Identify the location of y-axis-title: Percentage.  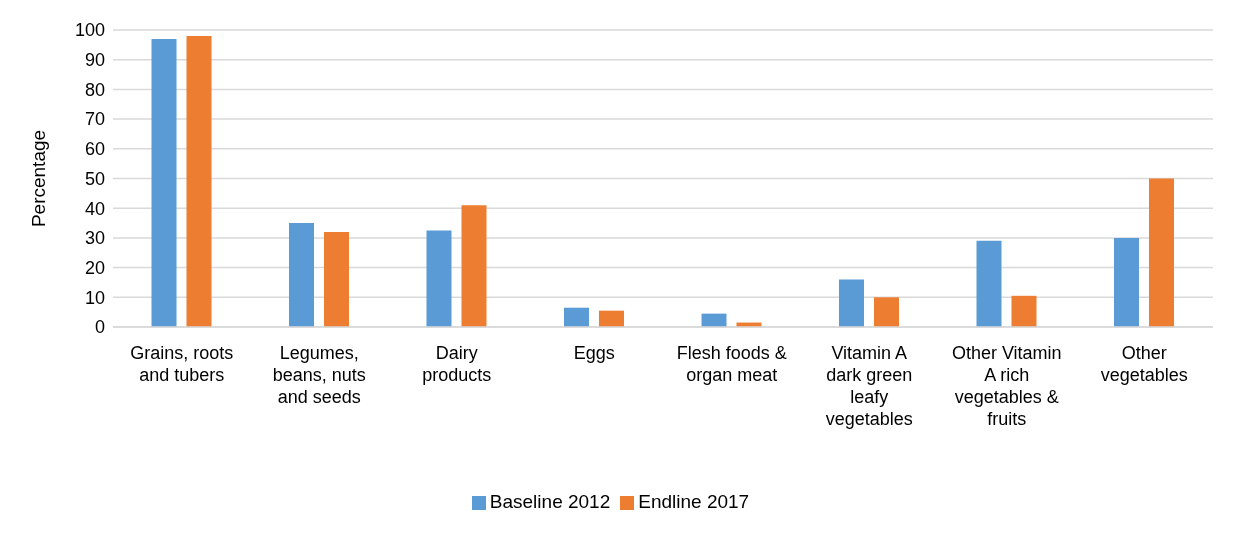
(38, 178).